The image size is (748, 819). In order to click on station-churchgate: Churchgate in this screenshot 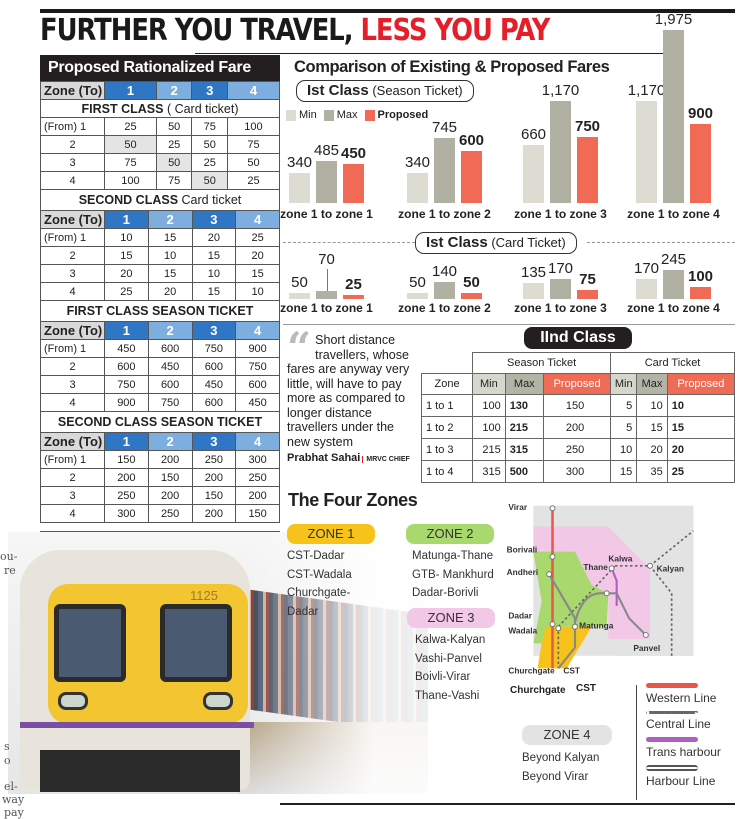, I will do `click(531, 670)`.